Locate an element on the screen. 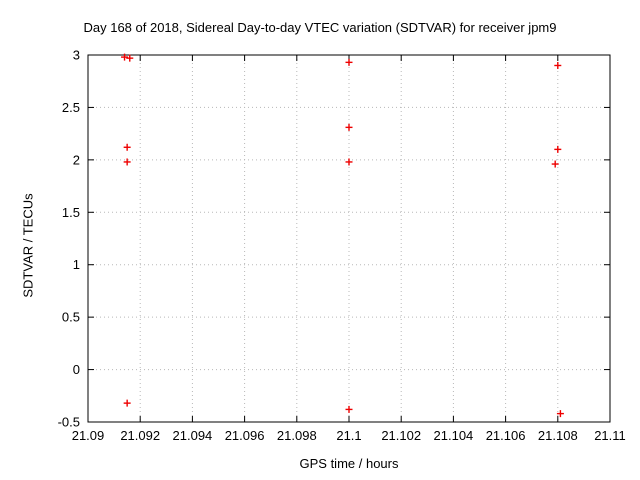  x-tick-label: 21.108 is located at coordinates (558, 435).